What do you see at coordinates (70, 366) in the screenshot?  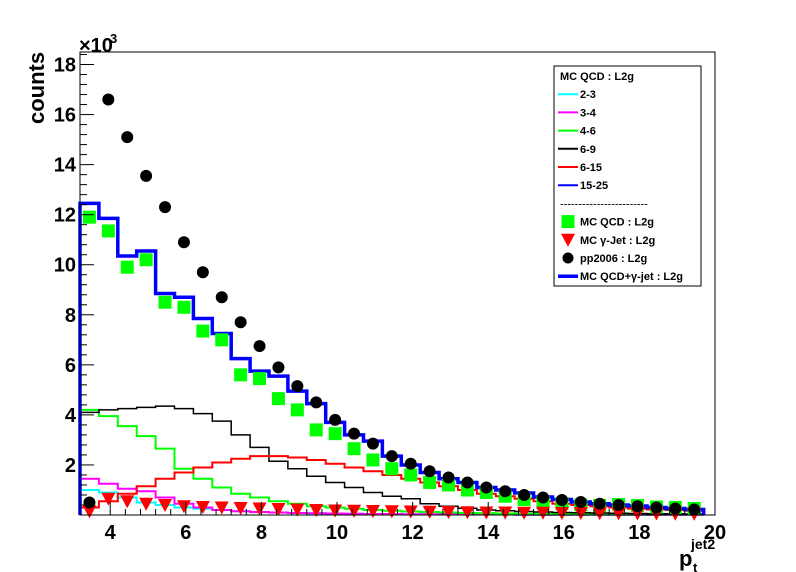 I see `y-tick-label: 6` at bounding box center [70, 366].